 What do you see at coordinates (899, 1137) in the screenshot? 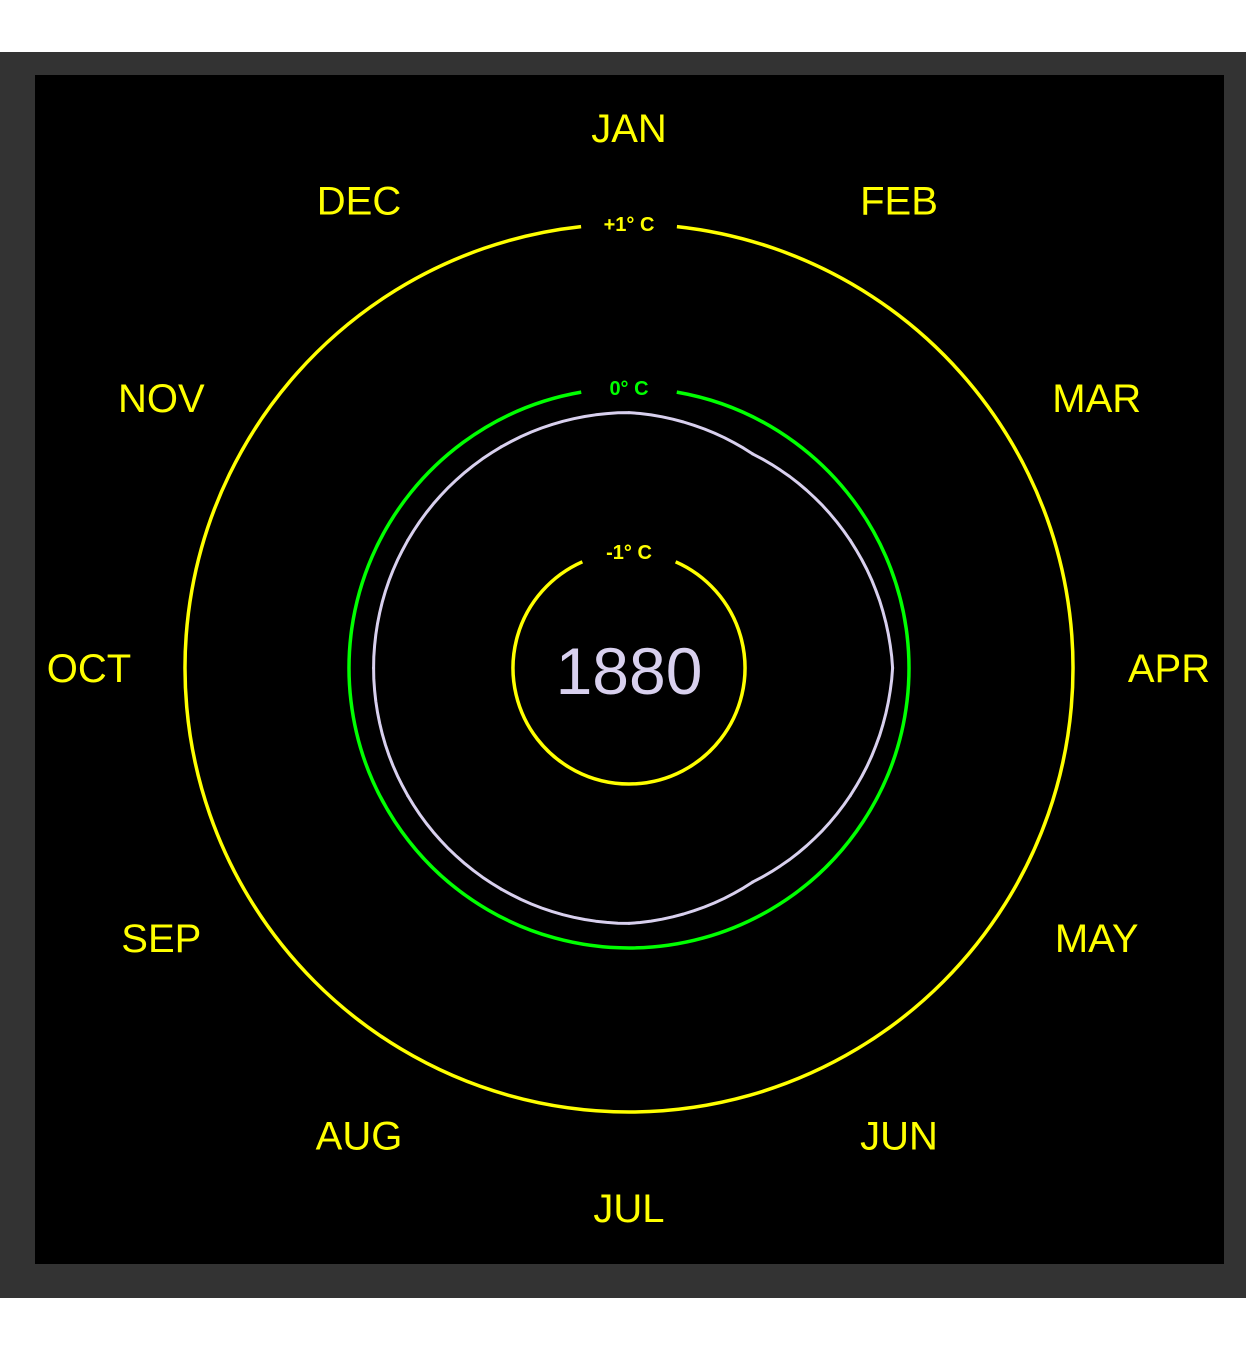
I see `month-label-jun: JUN` at bounding box center [899, 1137].